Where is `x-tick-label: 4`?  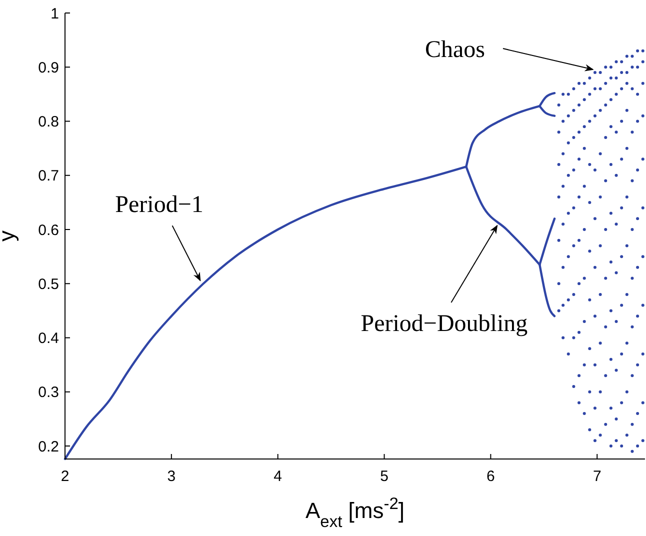 x-tick-label: 4 is located at coordinates (278, 476).